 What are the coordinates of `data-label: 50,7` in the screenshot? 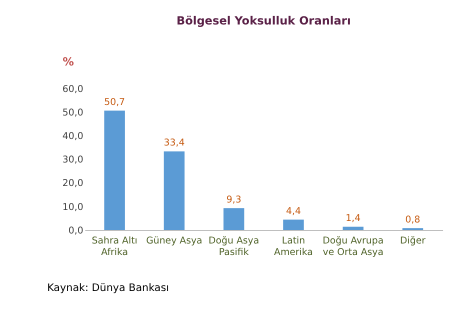 It's located at (115, 102).